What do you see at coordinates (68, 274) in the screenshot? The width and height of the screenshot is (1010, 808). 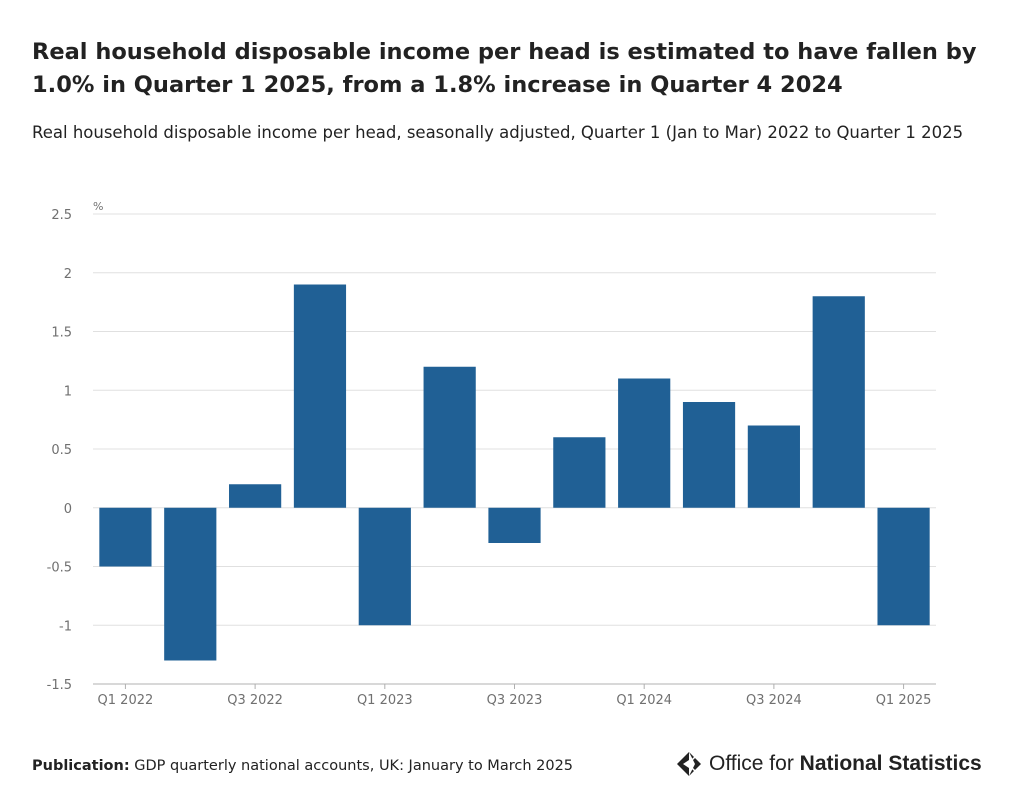 I see `y-tick-label: 2` at bounding box center [68, 274].